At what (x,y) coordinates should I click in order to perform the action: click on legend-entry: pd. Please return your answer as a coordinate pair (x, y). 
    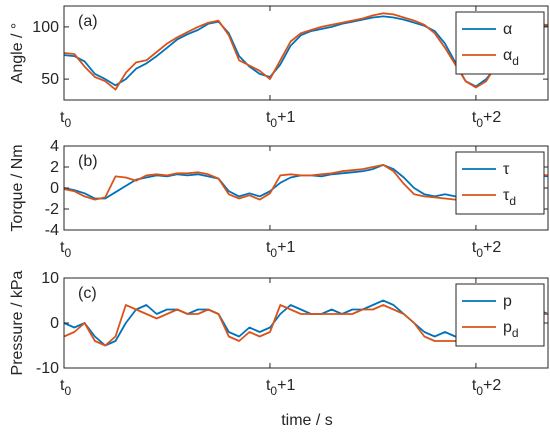
    Looking at the image, I should click on (511, 329).